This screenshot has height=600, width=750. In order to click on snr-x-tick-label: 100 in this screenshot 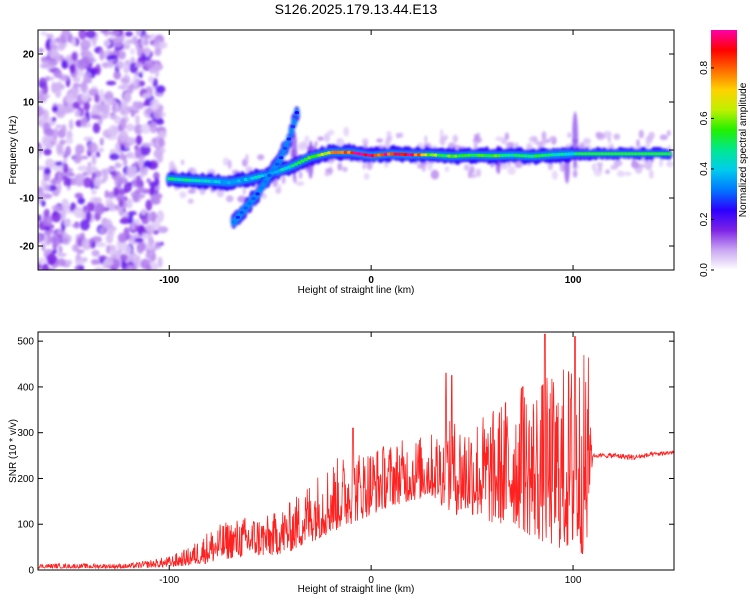, I will do `click(573, 580)`.